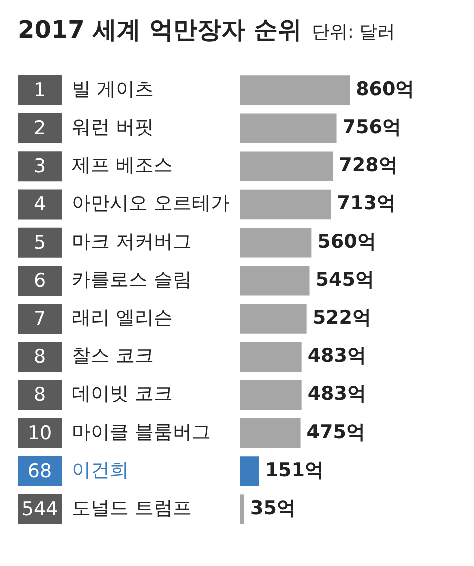 The image size is (474, 566). What do you see at coordinates (40, 90) in the screenshot?
I see `text: 1` at bounding box center [40, 90].